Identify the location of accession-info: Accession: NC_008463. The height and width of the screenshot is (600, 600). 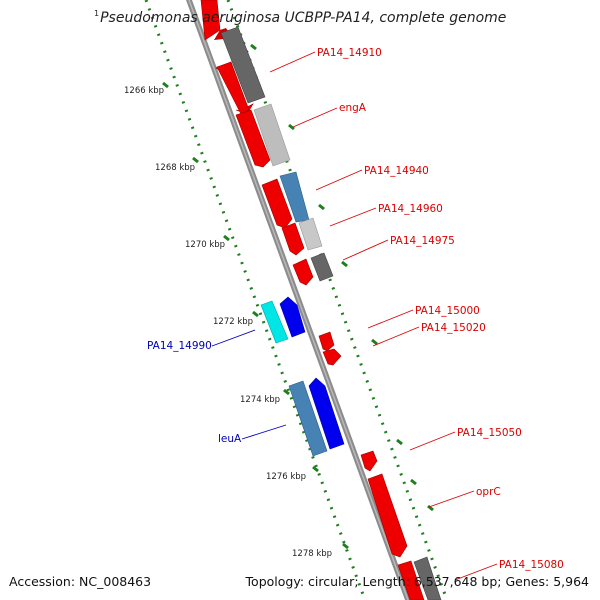
(80, 581).